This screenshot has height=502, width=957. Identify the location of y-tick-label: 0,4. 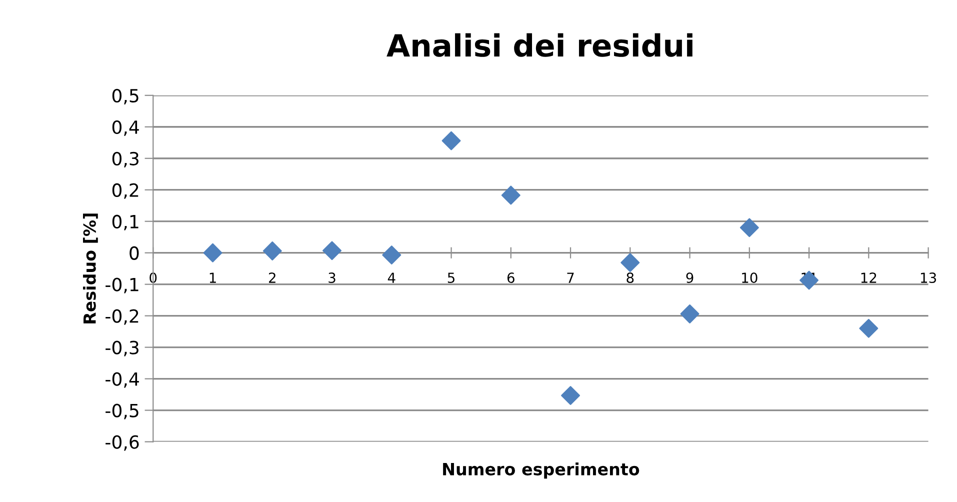
(125, 128).